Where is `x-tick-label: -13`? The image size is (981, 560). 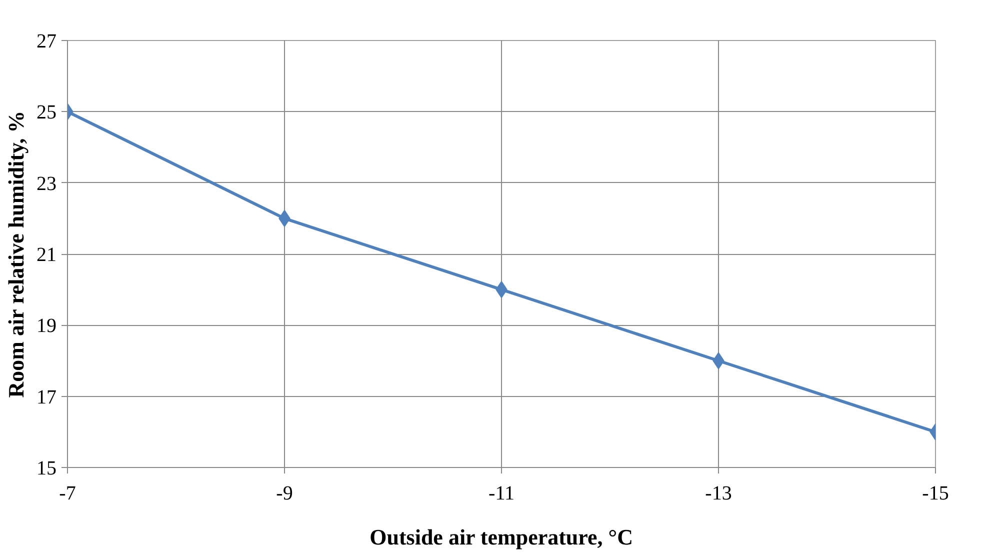 x-tick-label: -13 is located at coordinates (718, 493).